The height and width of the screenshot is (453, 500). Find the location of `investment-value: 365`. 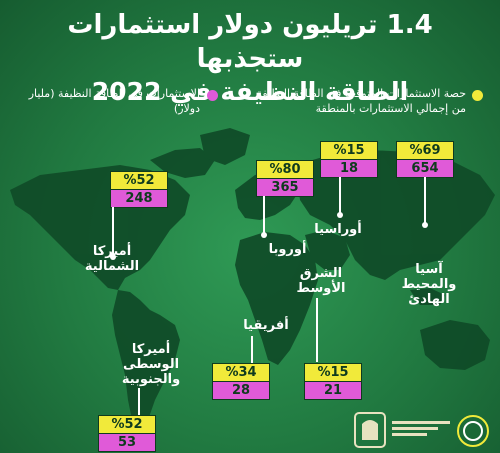

investment-value: 365 is located at coordinates (285, 188).